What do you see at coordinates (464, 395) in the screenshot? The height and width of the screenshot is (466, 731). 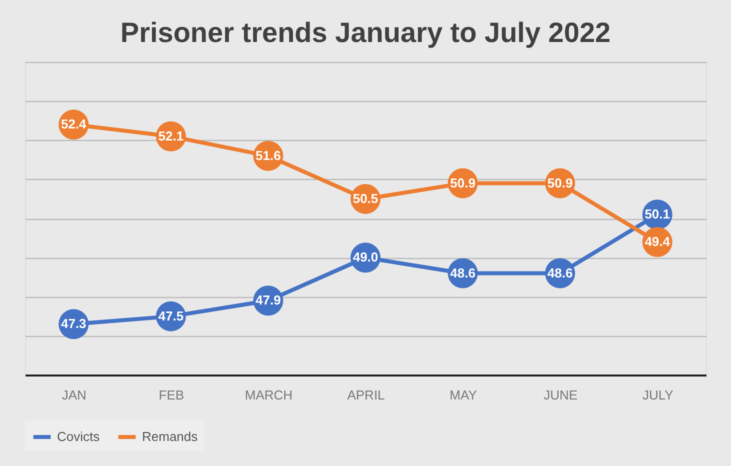 I see `x-tick-label: MAY` at bounding box center [464, 395].